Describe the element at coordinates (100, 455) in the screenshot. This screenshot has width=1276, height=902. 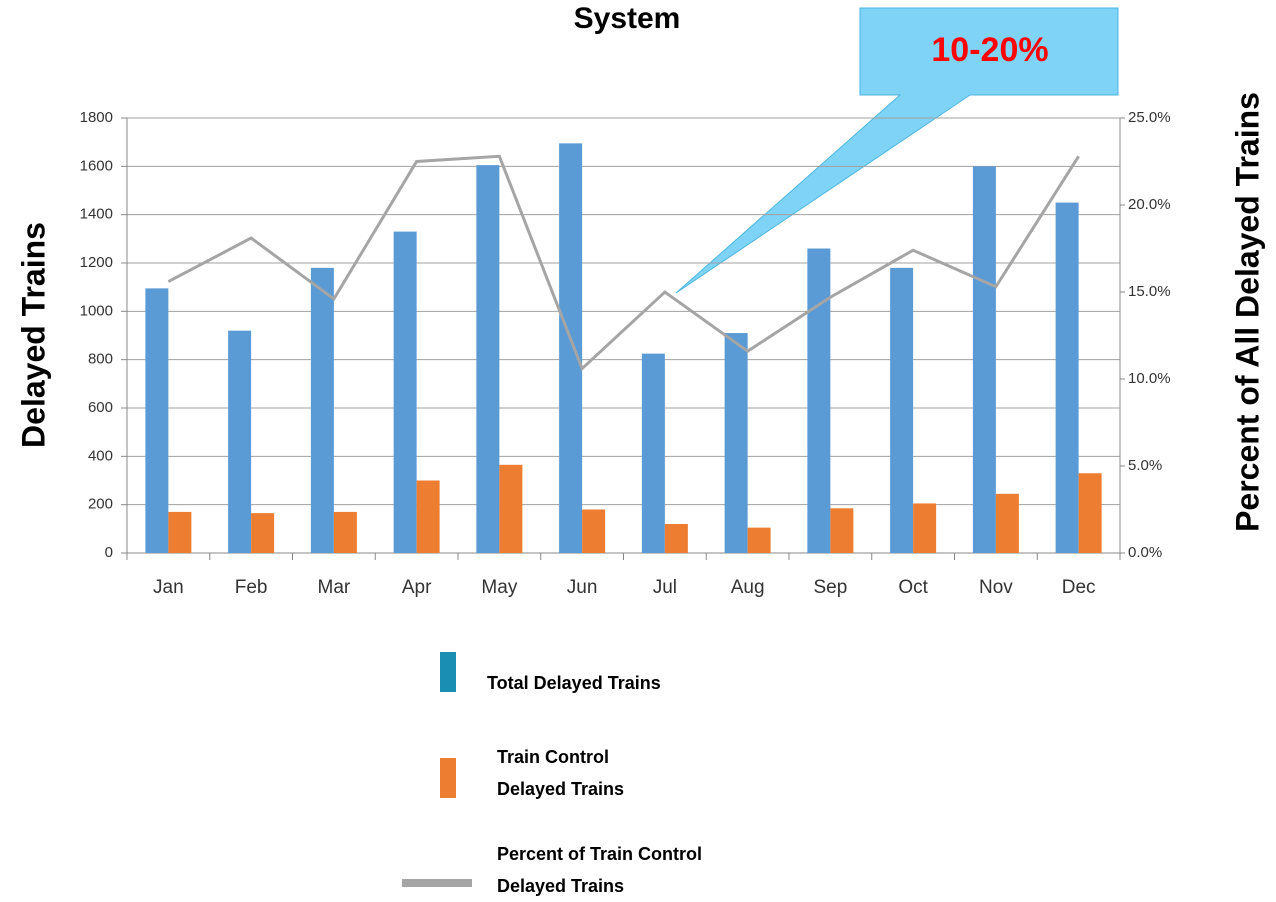
I see `y-tick-label: 400` at that location.